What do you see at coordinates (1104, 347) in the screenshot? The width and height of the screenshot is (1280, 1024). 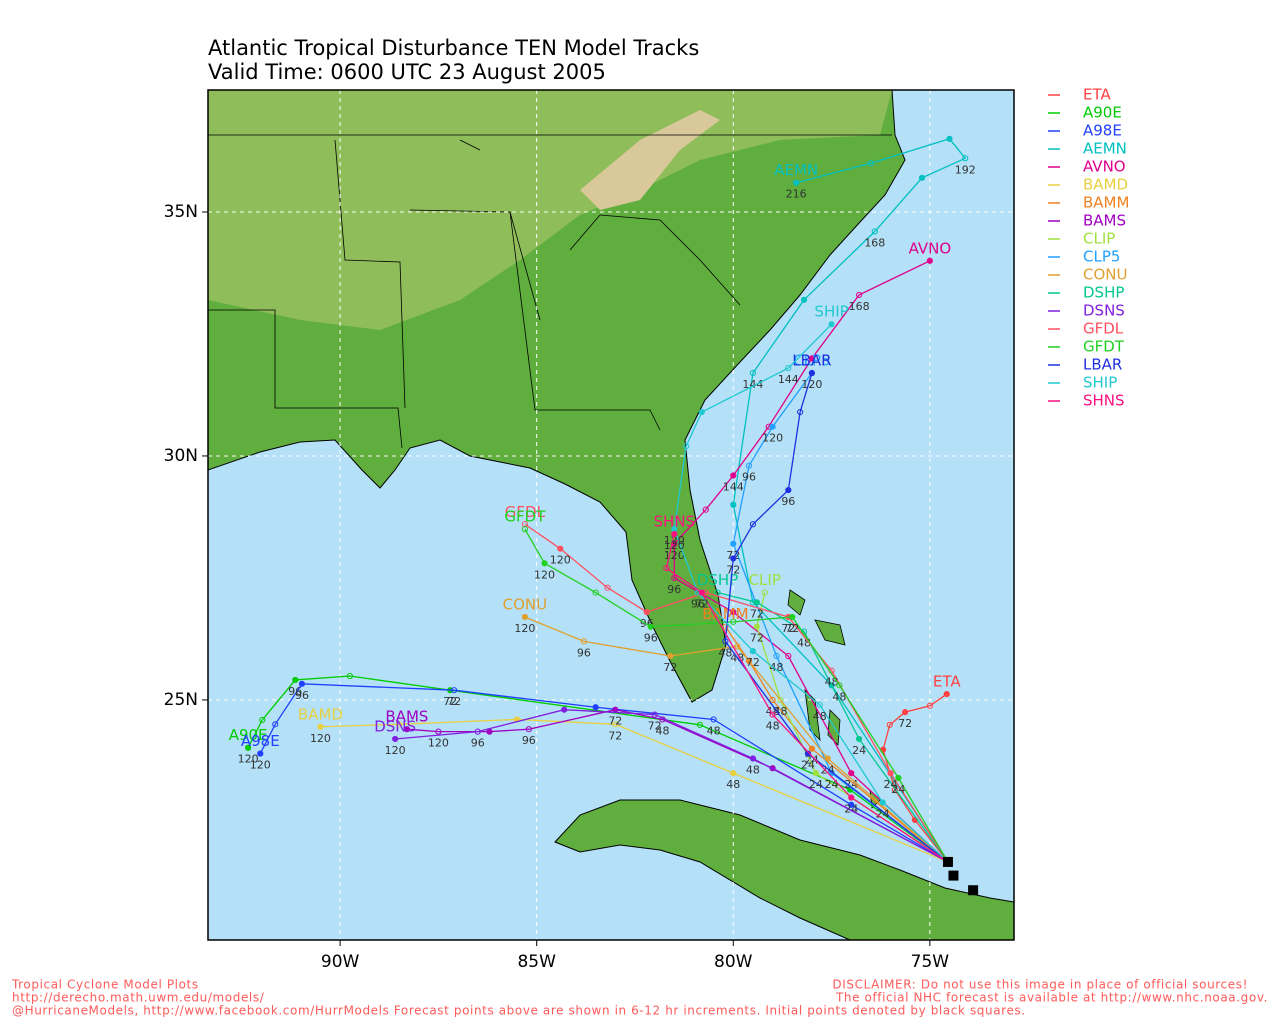 I see `legend-label: GFDT` at bounding box center [1104, 347].